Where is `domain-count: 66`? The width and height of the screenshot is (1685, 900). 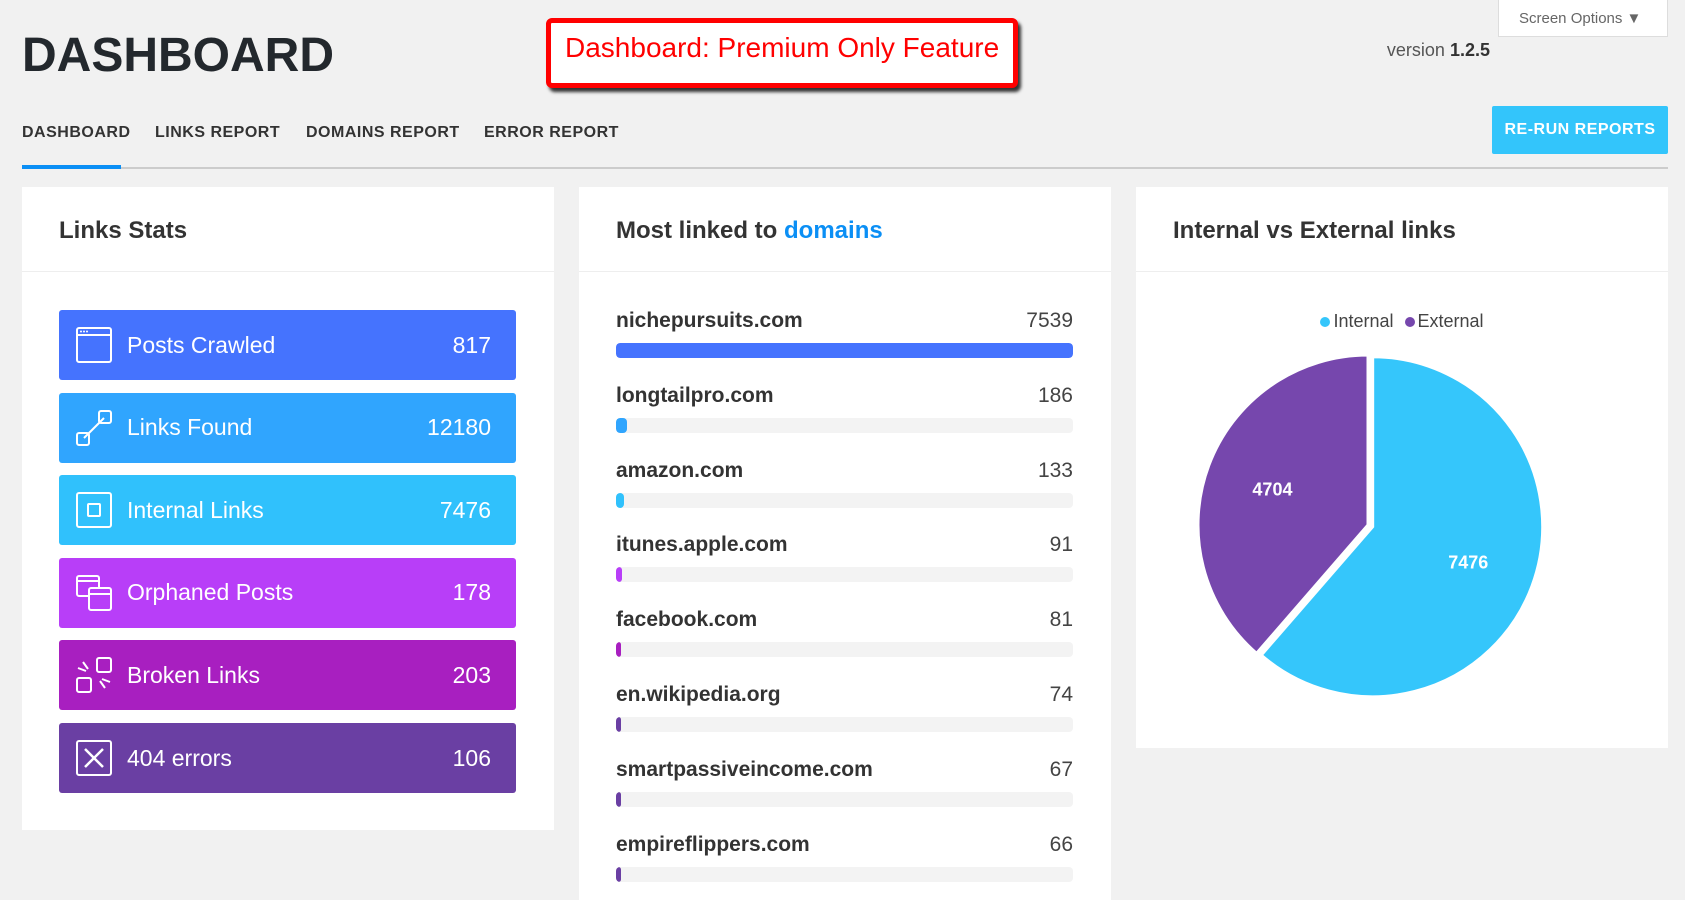
domain-count: 66 is located at coordinates (1061, 844).